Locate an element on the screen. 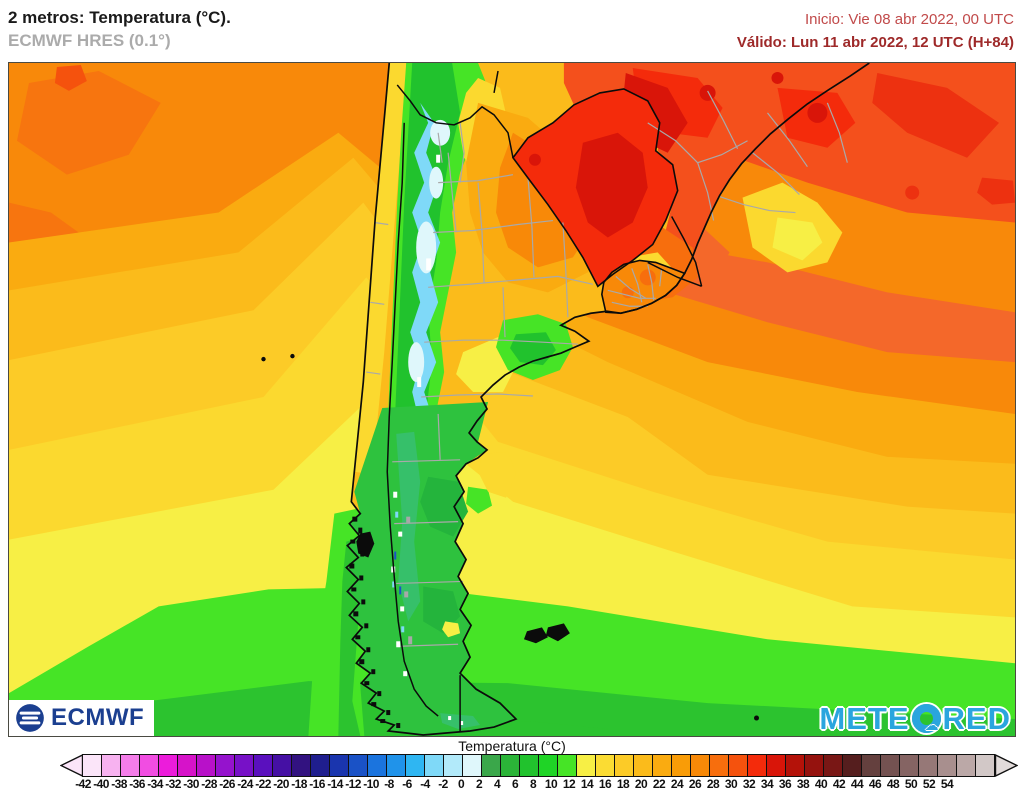 Image resolution: width=1024 pixels, height=798 pixels. colorbar-tick-label: 12 is located at coordinates (569, 784).